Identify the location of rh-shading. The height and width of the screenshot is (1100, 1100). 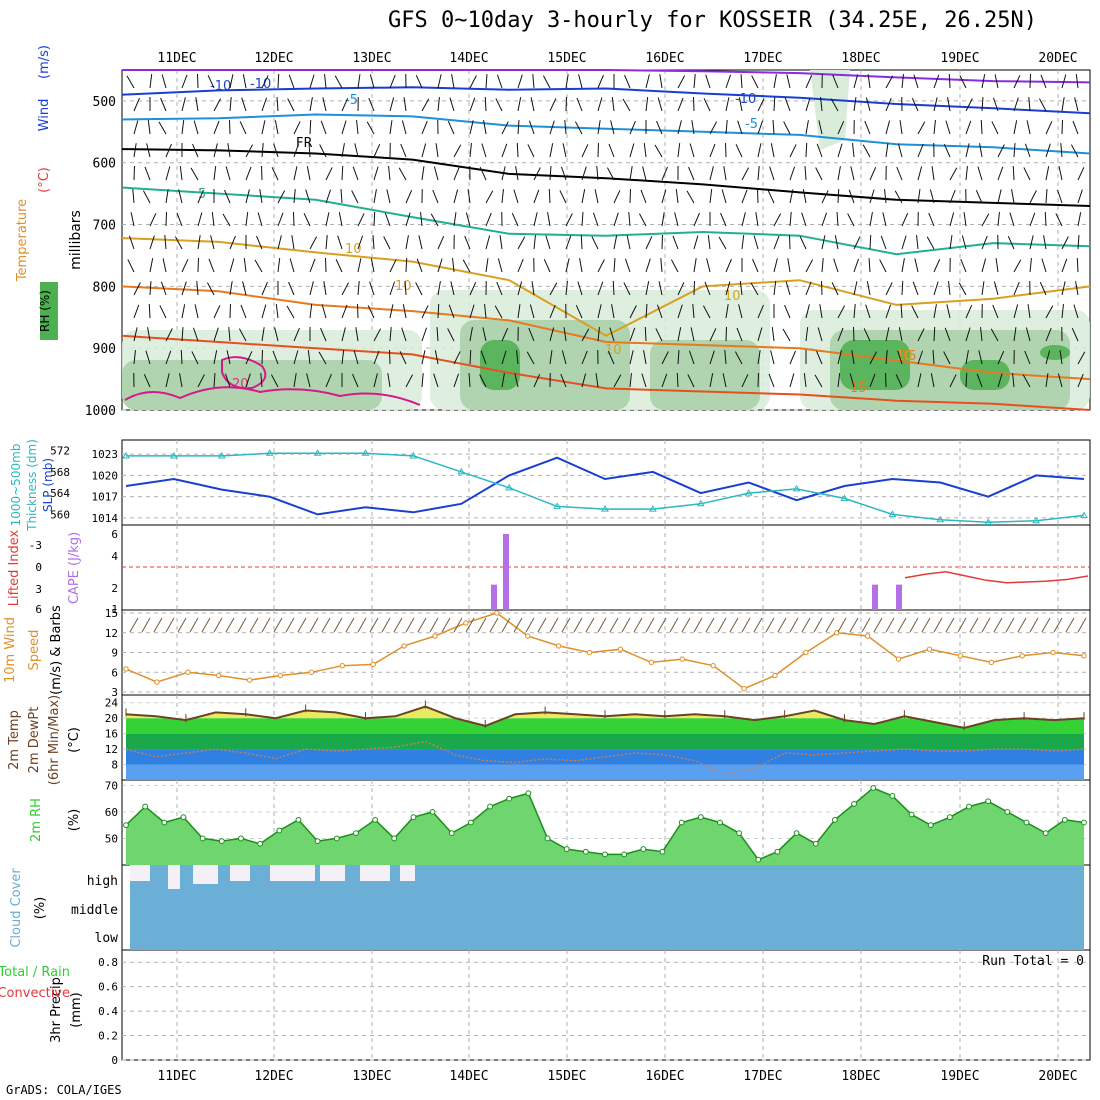
(500, 365).